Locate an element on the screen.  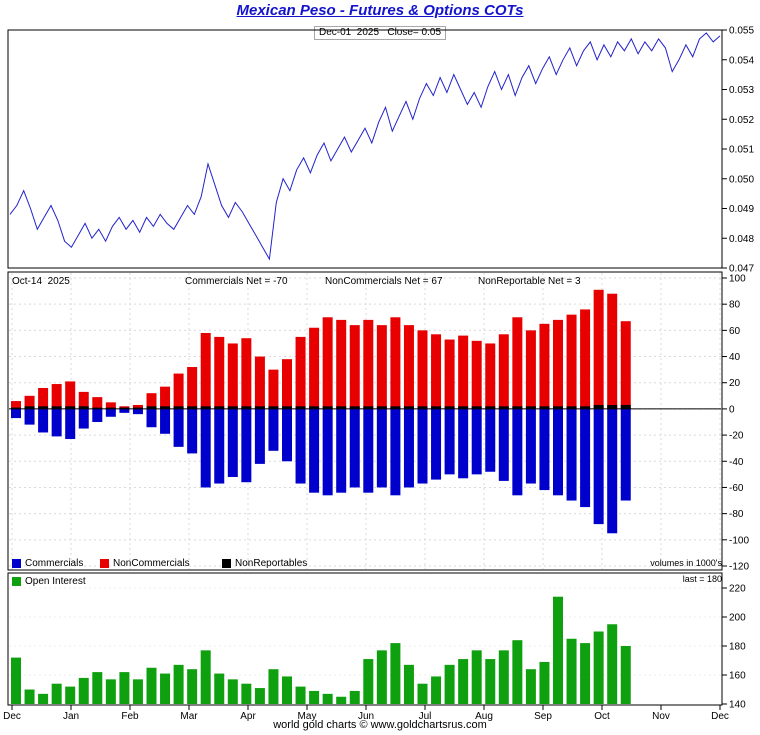
legend-noncommercials-label: NonCommercials is located at coordinates (151, 563).